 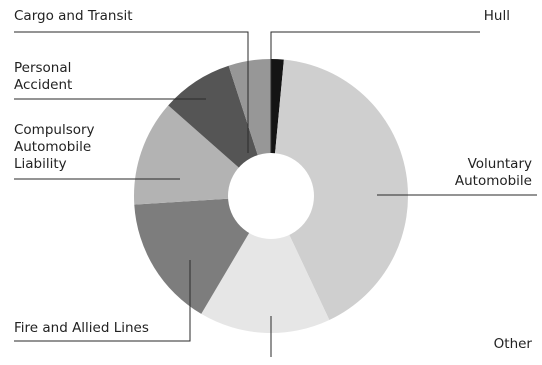 I want to click on slice-other, so click(x=265, y=264).